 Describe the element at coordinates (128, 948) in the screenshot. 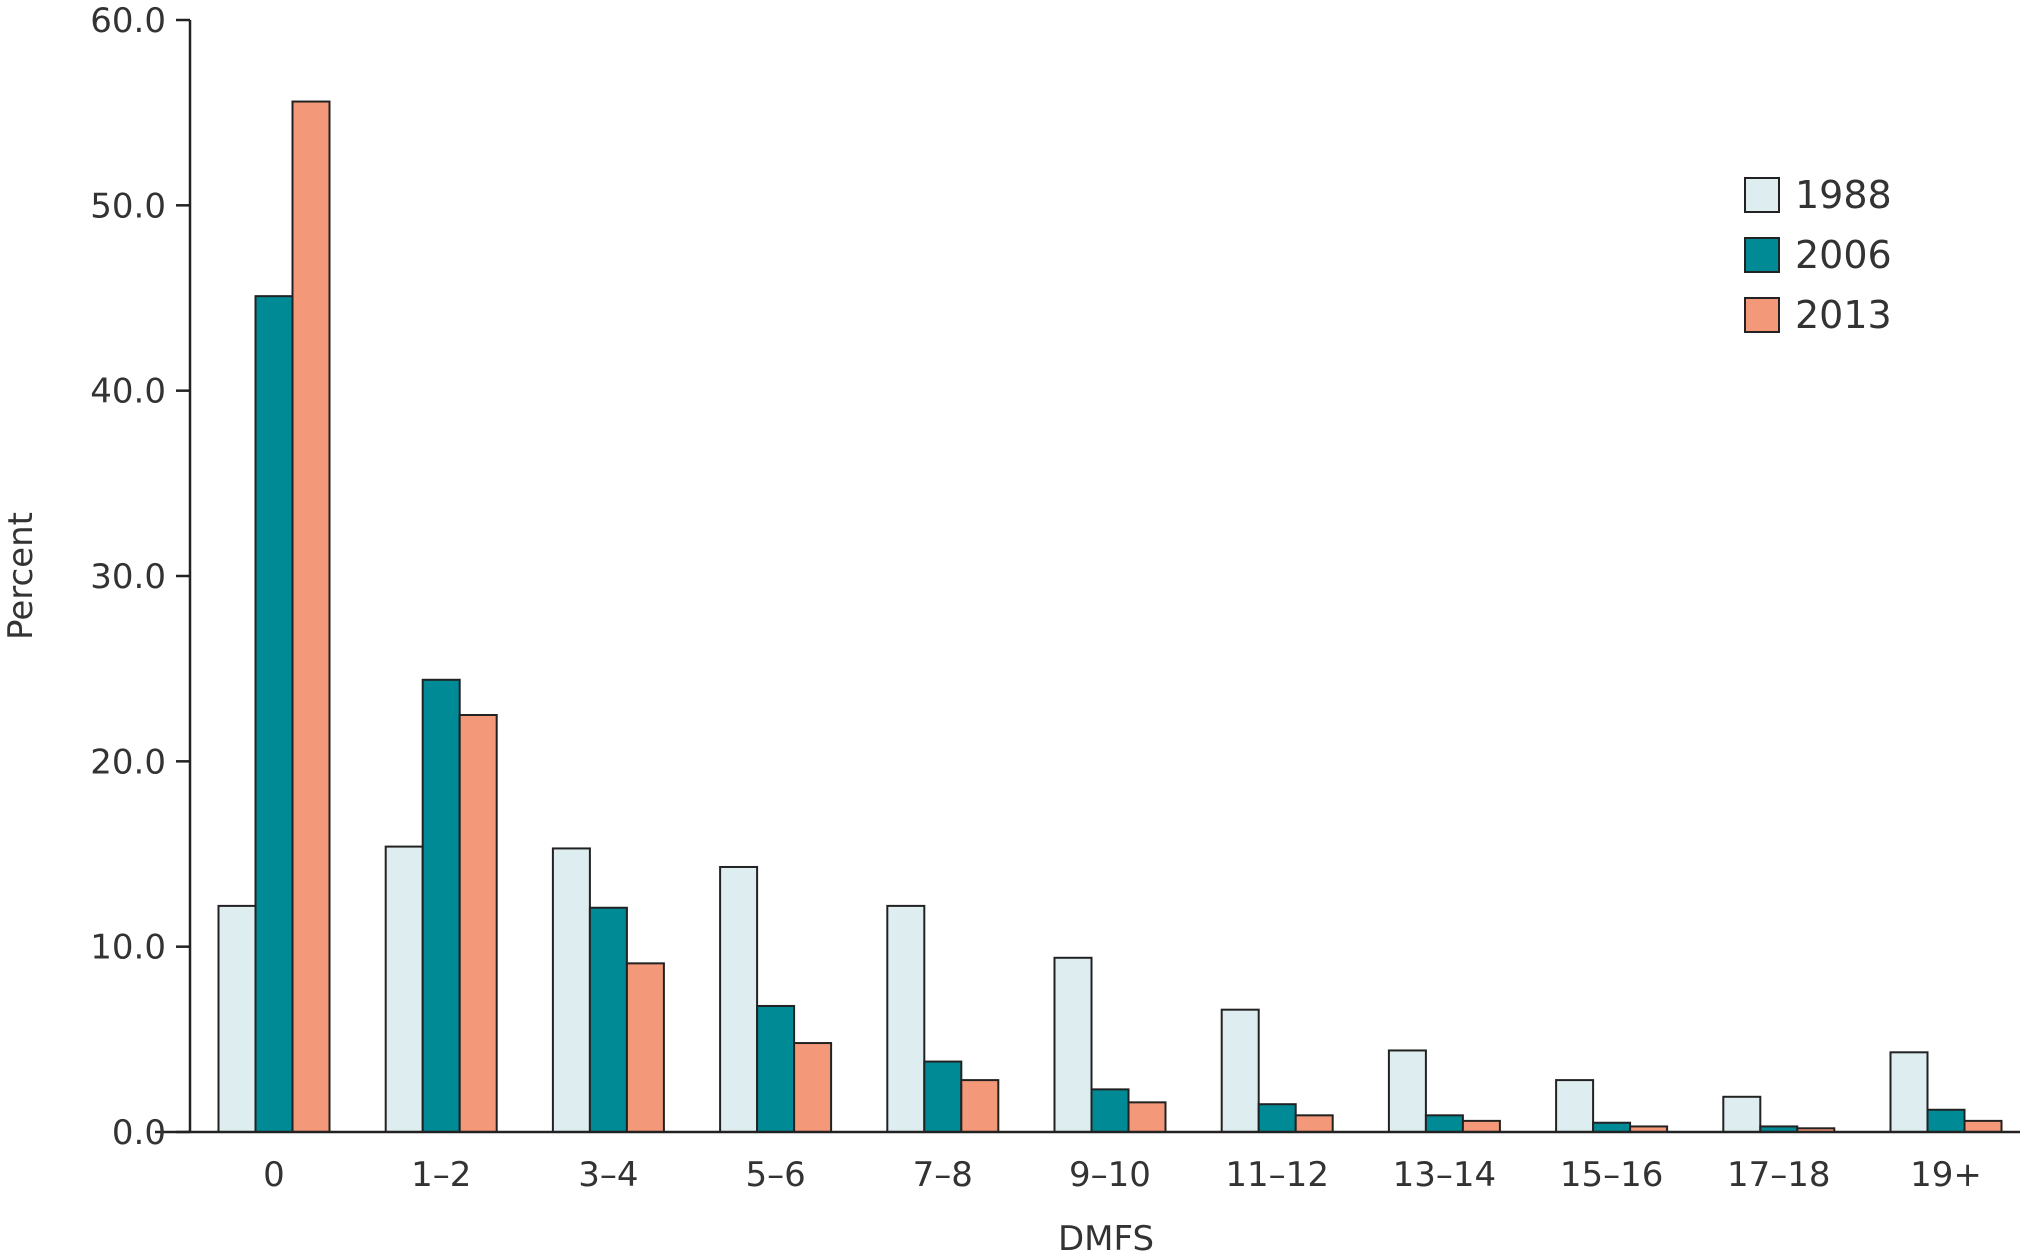

I see `y-tick-label: 10.0` at that location.